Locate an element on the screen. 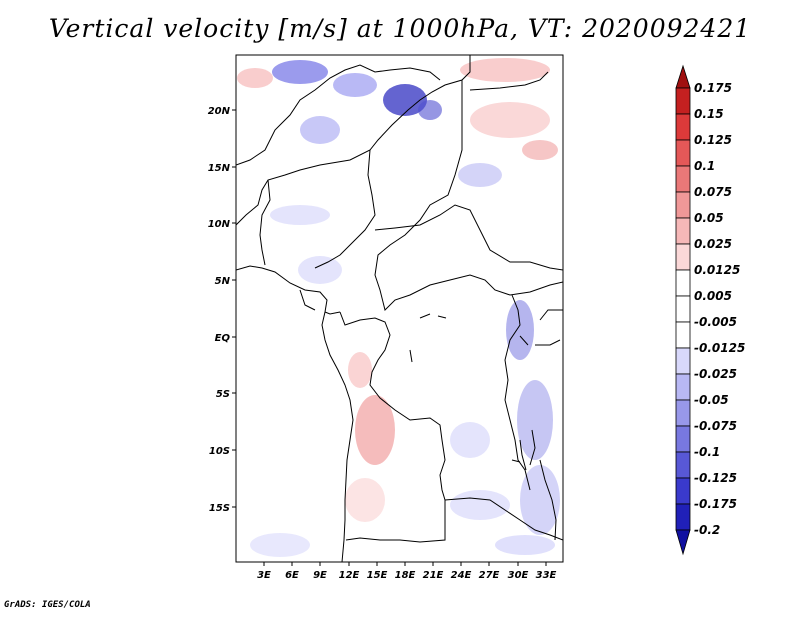 This screenshot has height=618, width=800. colorbar-label: 0.0125 is located at coordinates (717, 270).